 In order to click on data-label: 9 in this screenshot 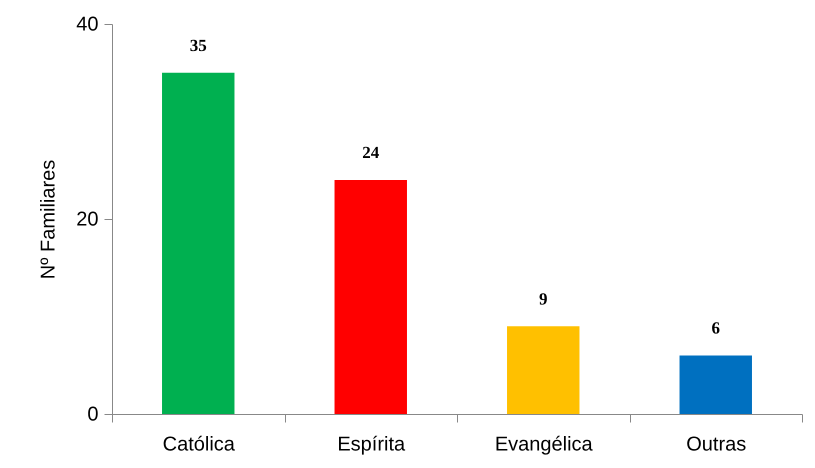, I will do `click(543, 298)`.